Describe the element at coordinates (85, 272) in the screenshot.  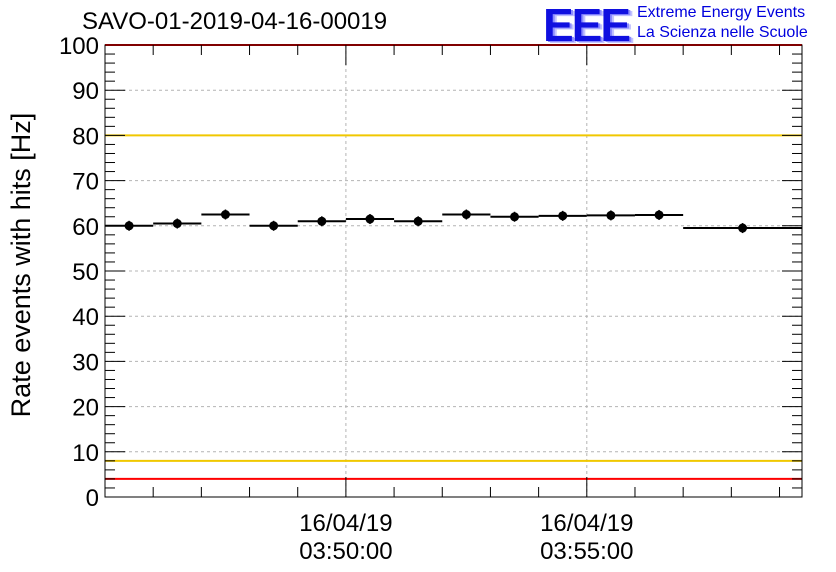
I see `y-tick-label: 50` at that location.